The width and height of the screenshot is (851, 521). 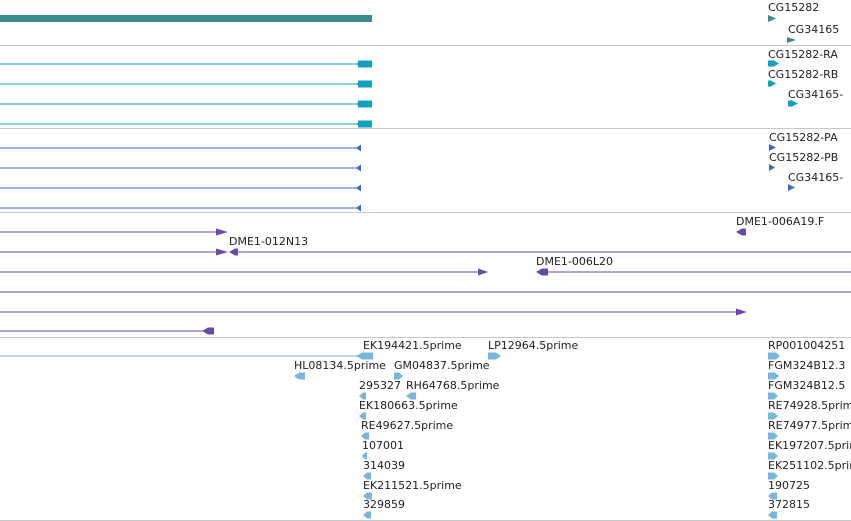 I want to click on protein-label-CG15282-PA: CG15282-PA, so click(x=803, y=137).